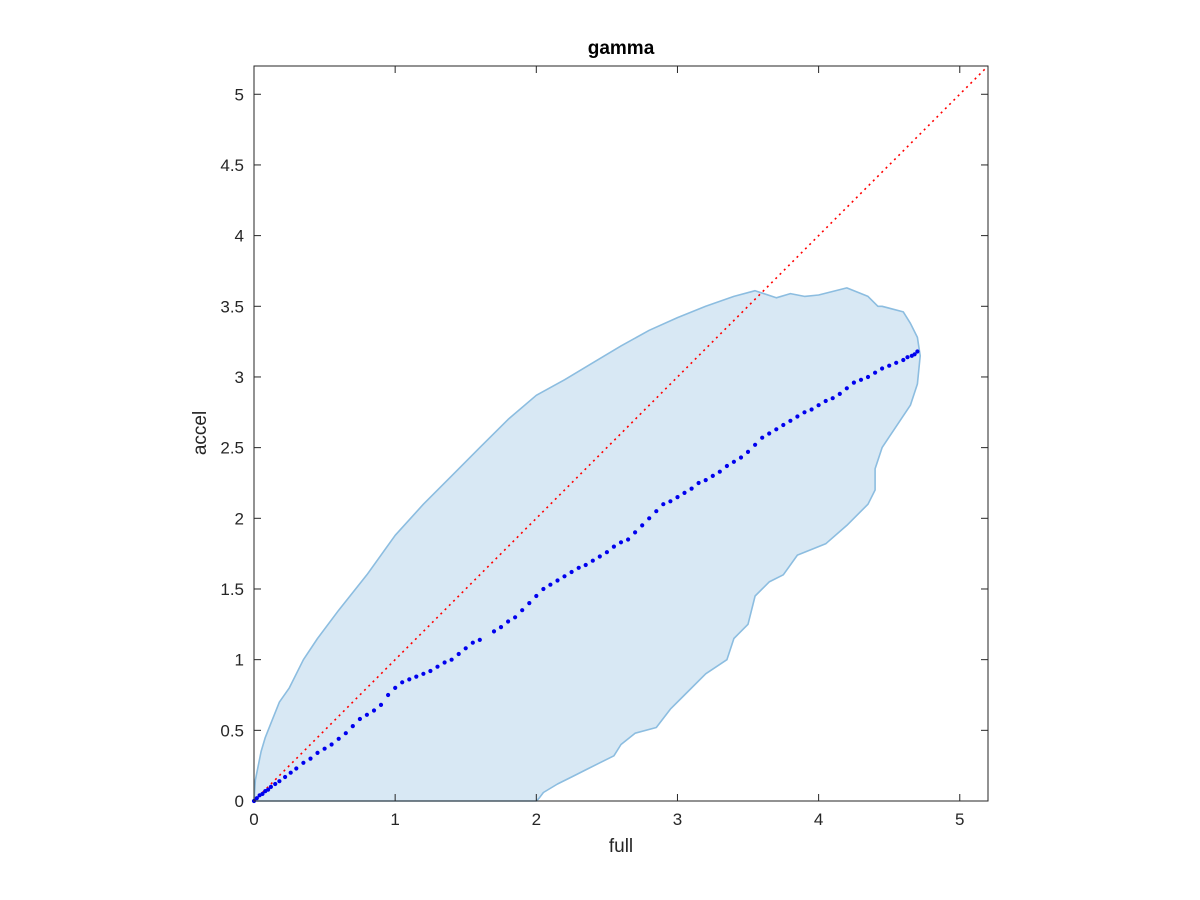 Image resolution: width=1200 pixels, height=900 pixels. What do you see at coordinates (232, 306) in the screenshot?
I see `y-tick-label: 3.5` at bounding box center [232, 306].